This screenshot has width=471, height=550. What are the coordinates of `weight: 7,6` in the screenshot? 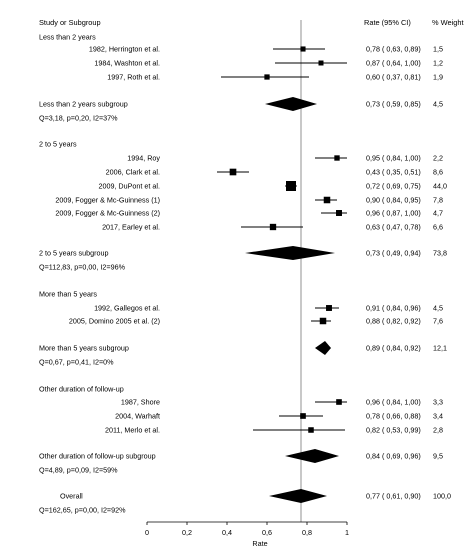 It's located at (438, 321).